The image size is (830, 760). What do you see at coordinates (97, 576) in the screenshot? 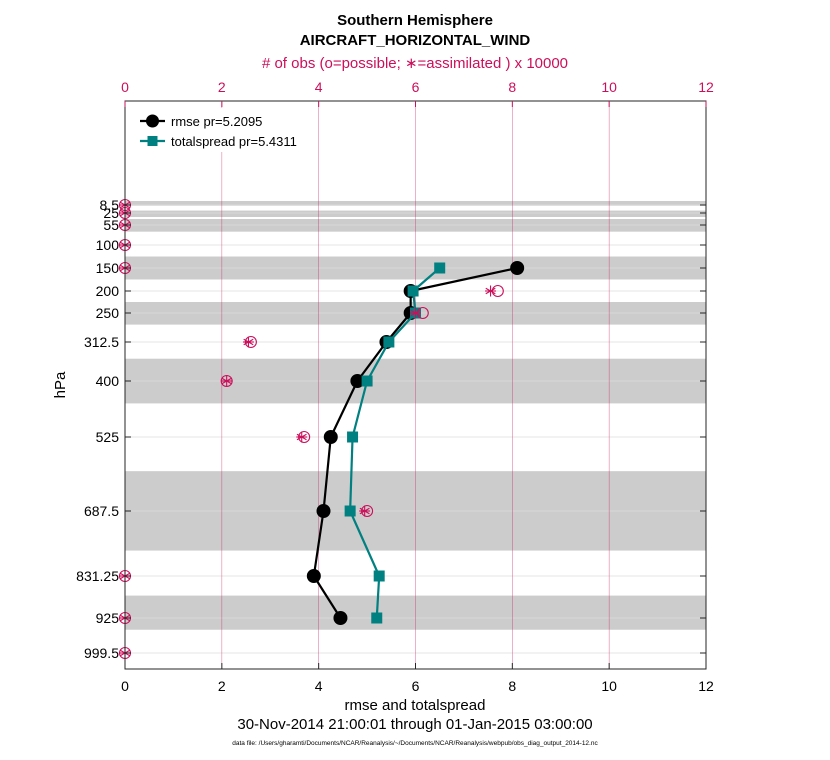
I see `y-tick-label: 831.25` at bounding box center [97, 576].